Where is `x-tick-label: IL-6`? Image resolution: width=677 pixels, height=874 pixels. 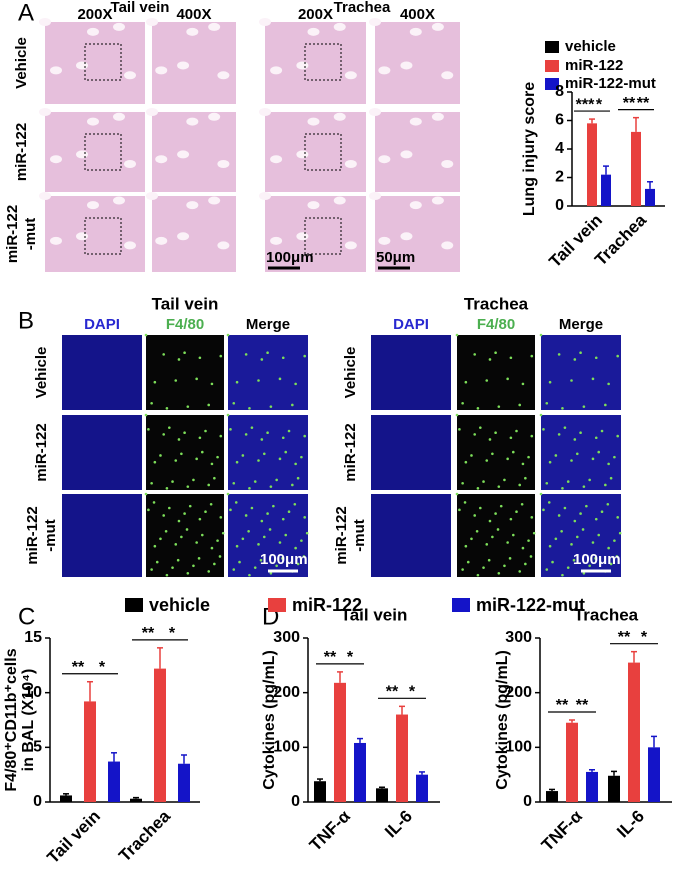 x-tick-label: IL-6 is located at coordinates (398, 824).